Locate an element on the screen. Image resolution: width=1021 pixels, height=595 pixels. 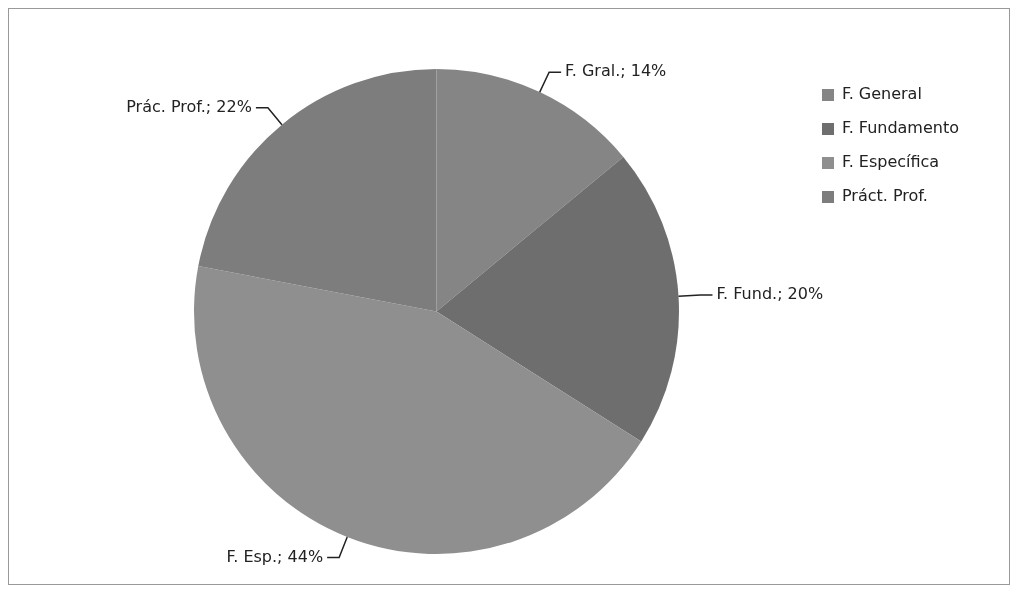
legend-label: F. Específica is located at coordinates (890, 162).